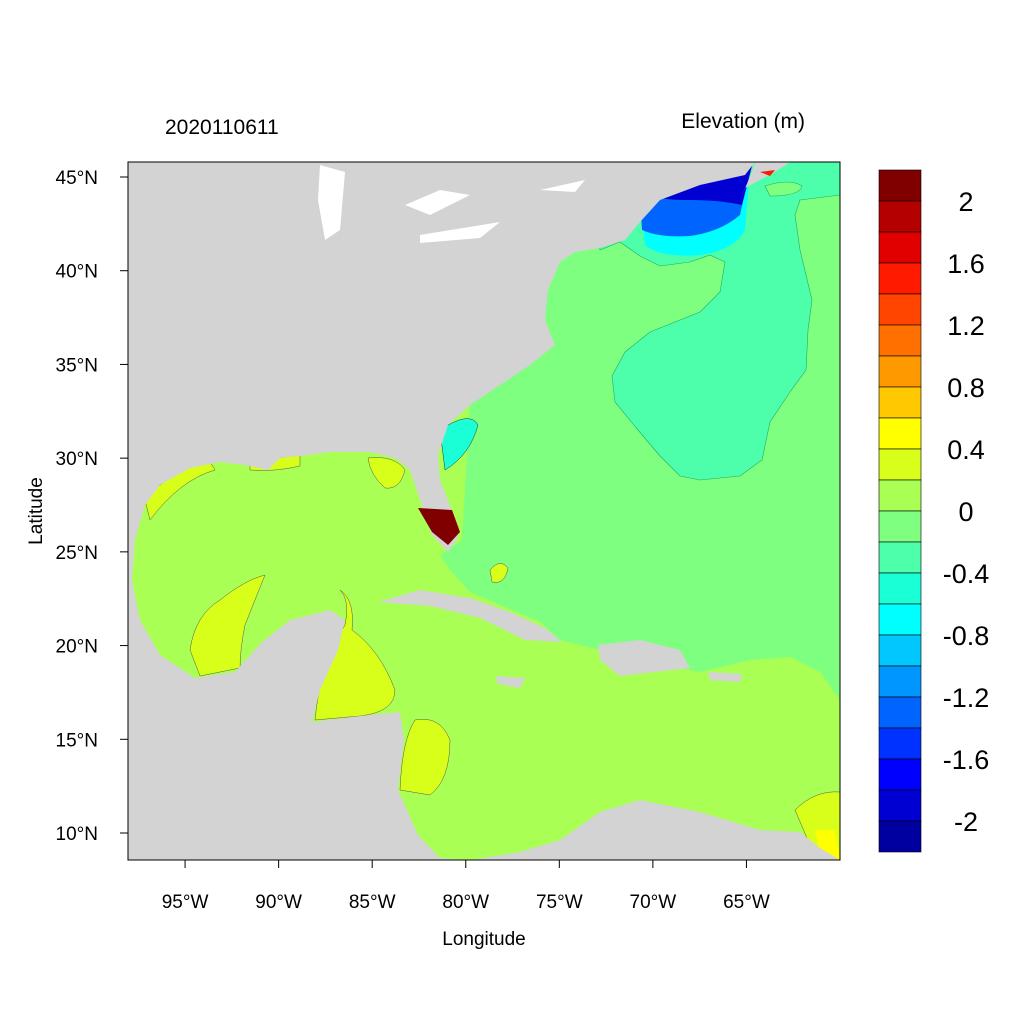 The width and height of the screenshot is (1024, 1029). Describe the element at coordinates (559, 902) in the screenshot. I see `x-tick-label: 75°W` at that location.